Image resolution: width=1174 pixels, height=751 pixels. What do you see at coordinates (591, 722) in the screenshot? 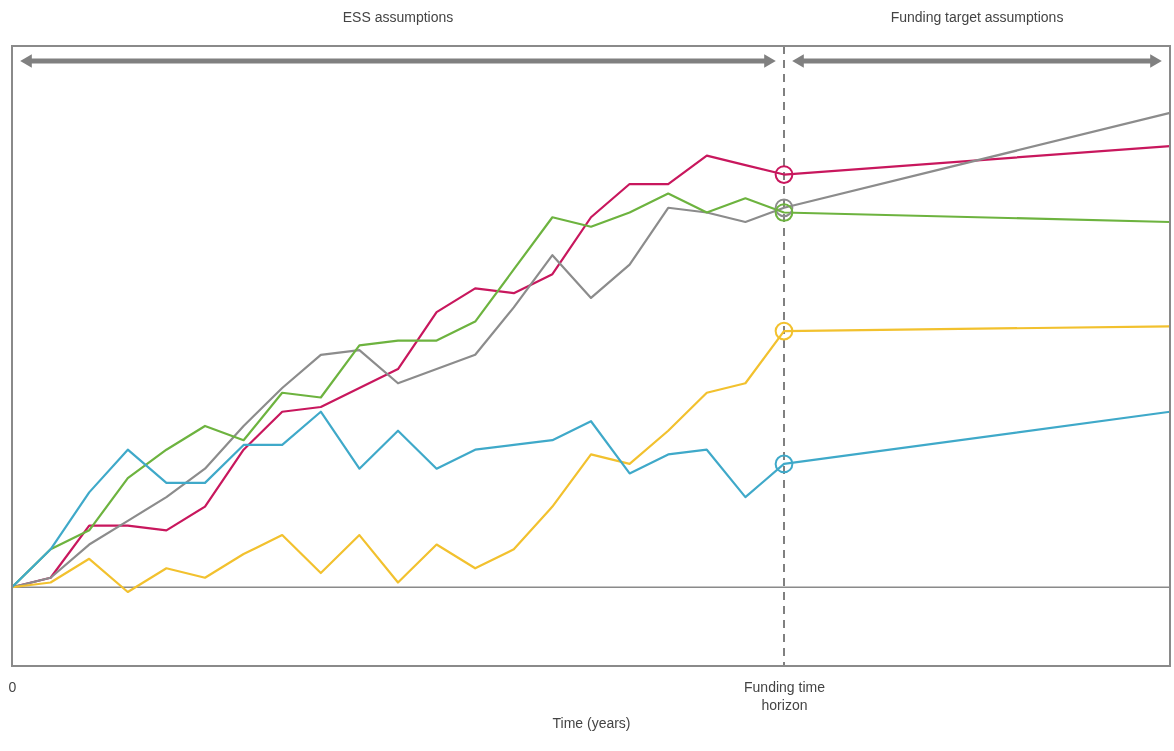
I see `x-axis-title: Time (years)` at bounding box center [591, 722].